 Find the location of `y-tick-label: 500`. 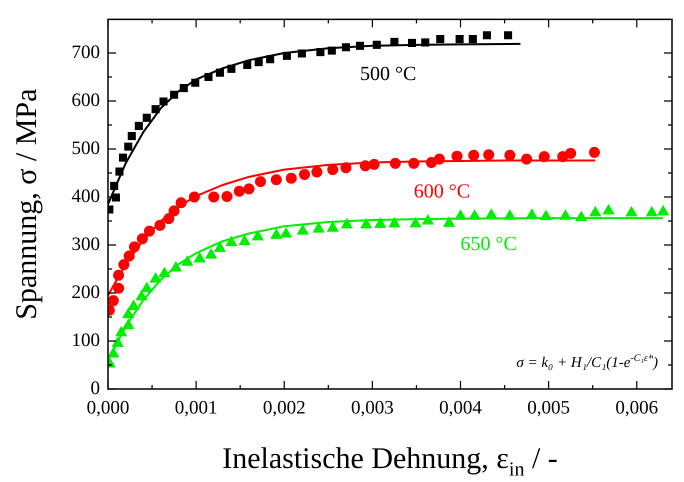

y-tick-label: 500 is located at coordinates (86, 148).